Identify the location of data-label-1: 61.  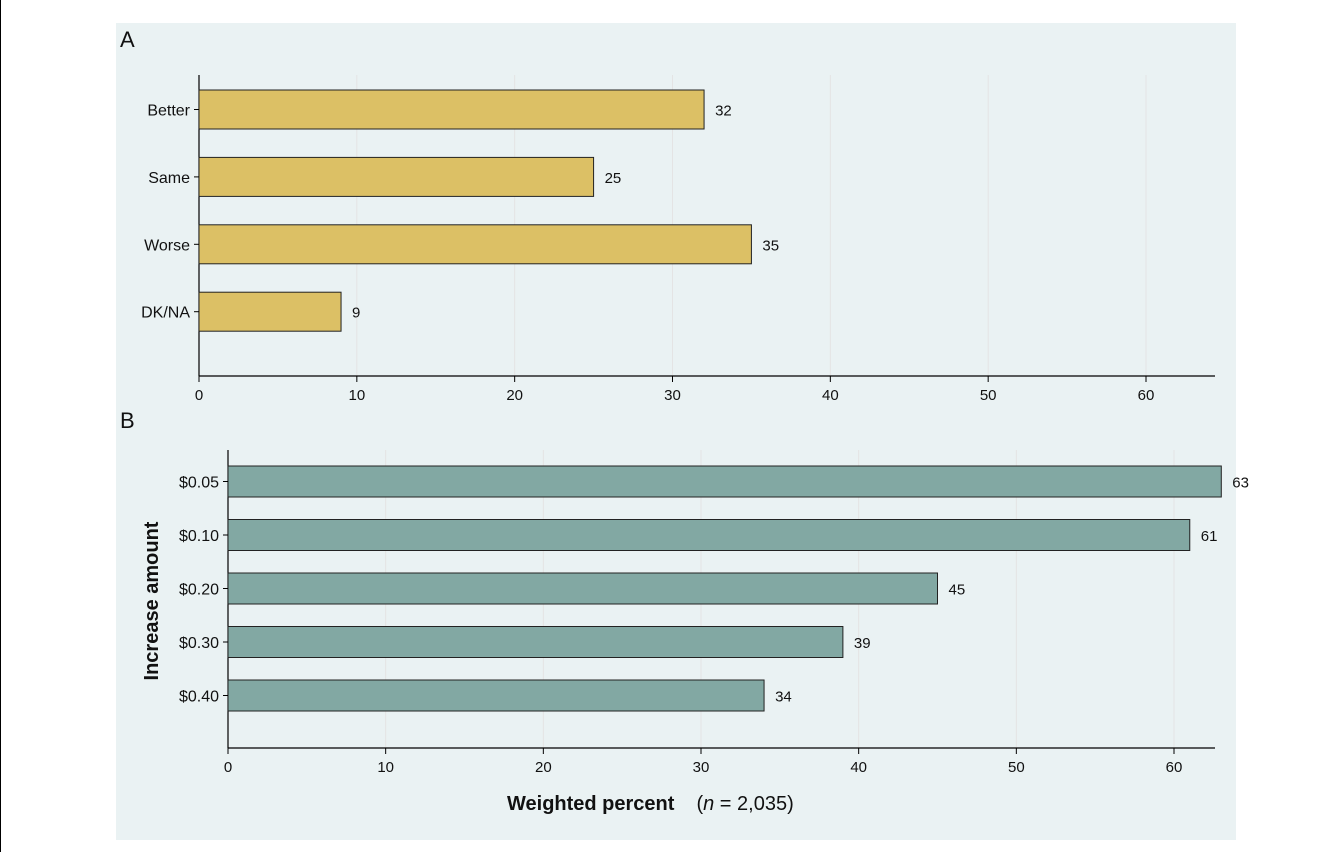
(1209, 536).